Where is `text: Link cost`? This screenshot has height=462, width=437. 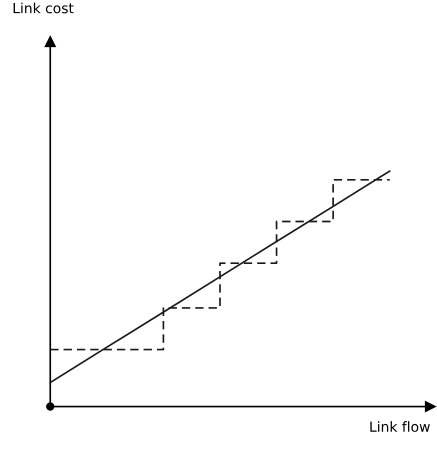
text: Link cost is located at coordinates (44, 8).